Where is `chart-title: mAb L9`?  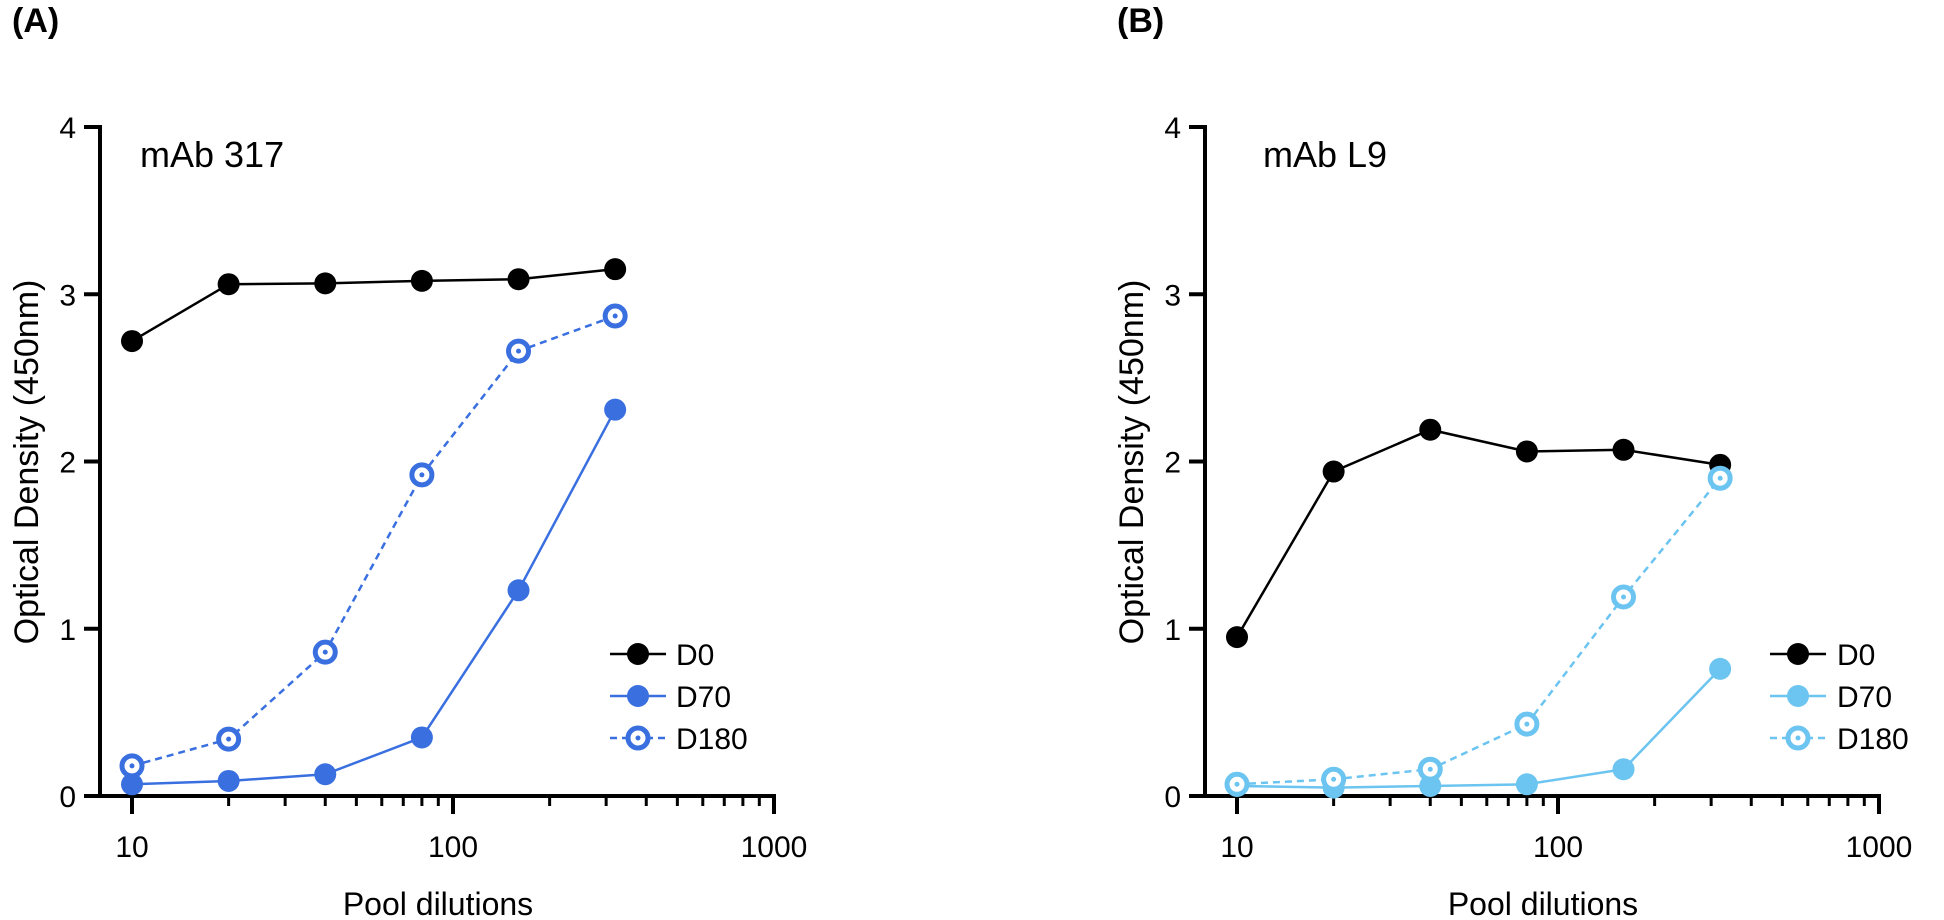
chart-title: mAb L9 is located at coordinates (1325, 154).